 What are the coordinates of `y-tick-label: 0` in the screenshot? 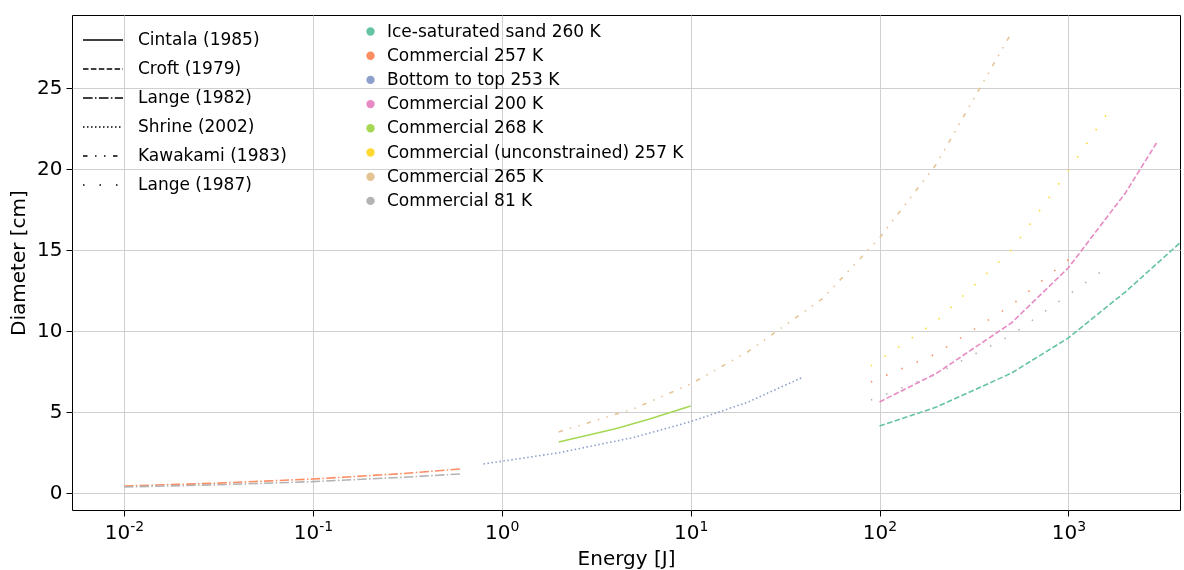 It's located at (56, 492).